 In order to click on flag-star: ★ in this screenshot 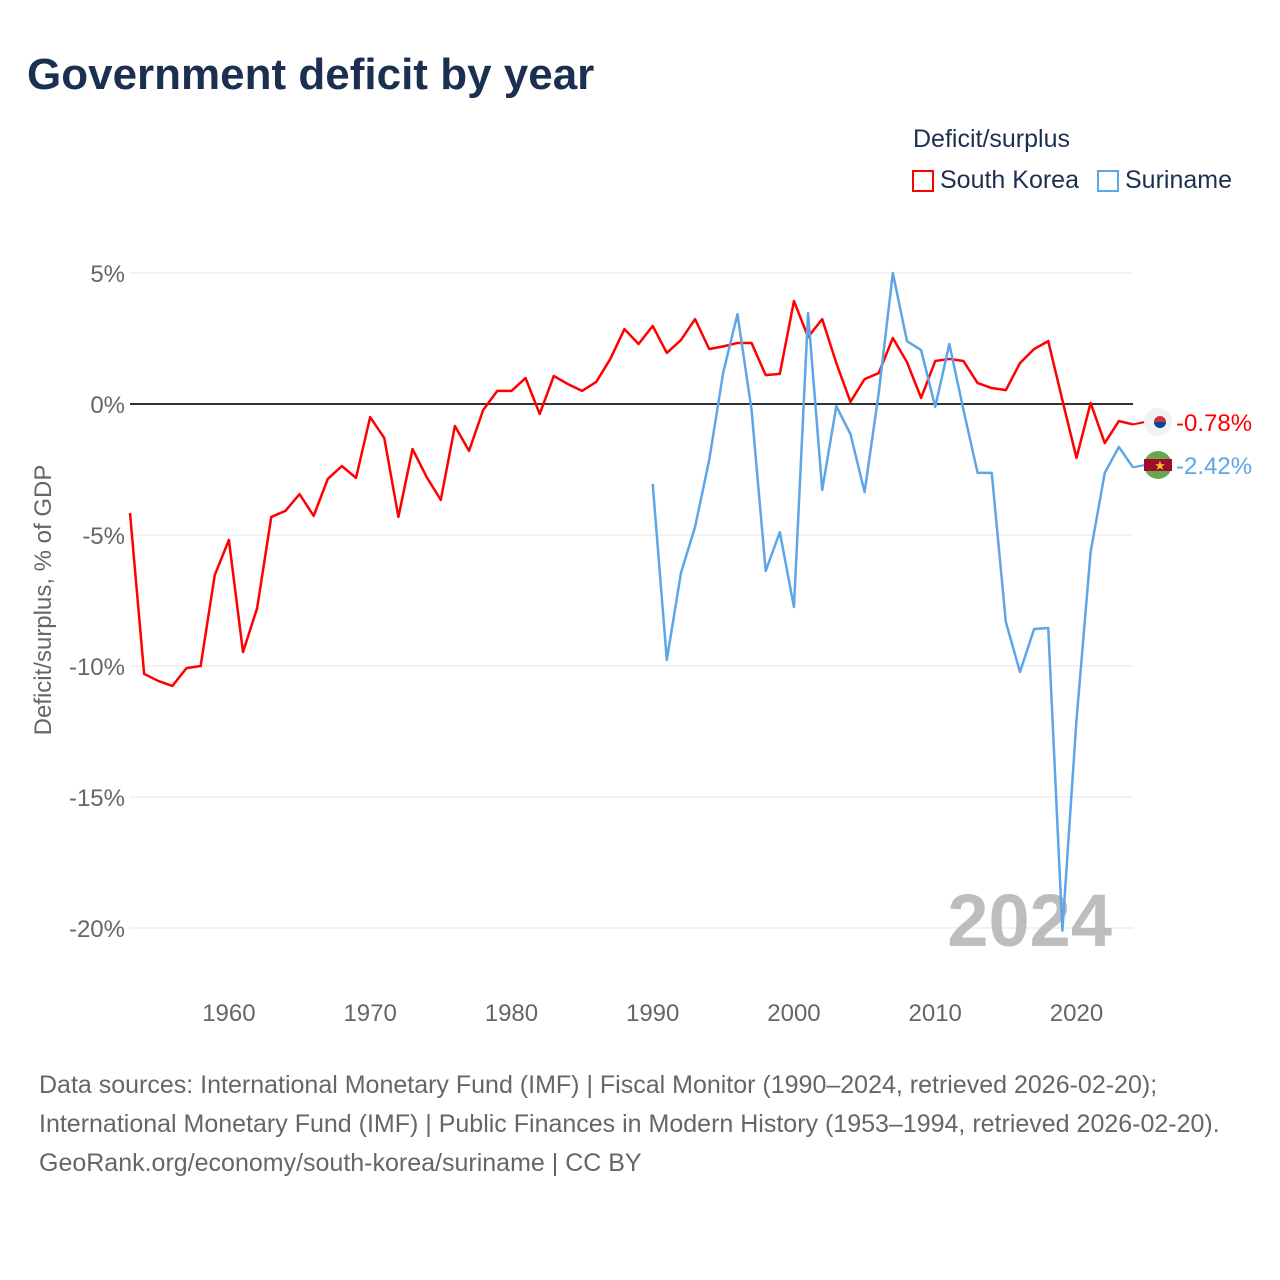, I will do `click(1160, 465)`.